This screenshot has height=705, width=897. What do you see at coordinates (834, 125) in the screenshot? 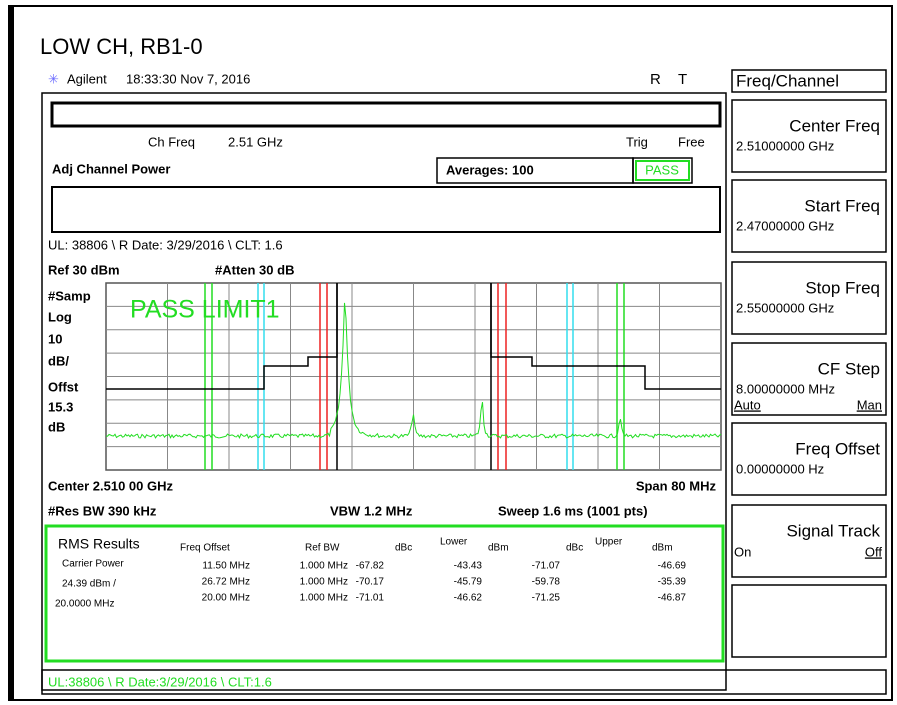
I see `softkey-label: Center Freq` at bounding box center [834, 125].